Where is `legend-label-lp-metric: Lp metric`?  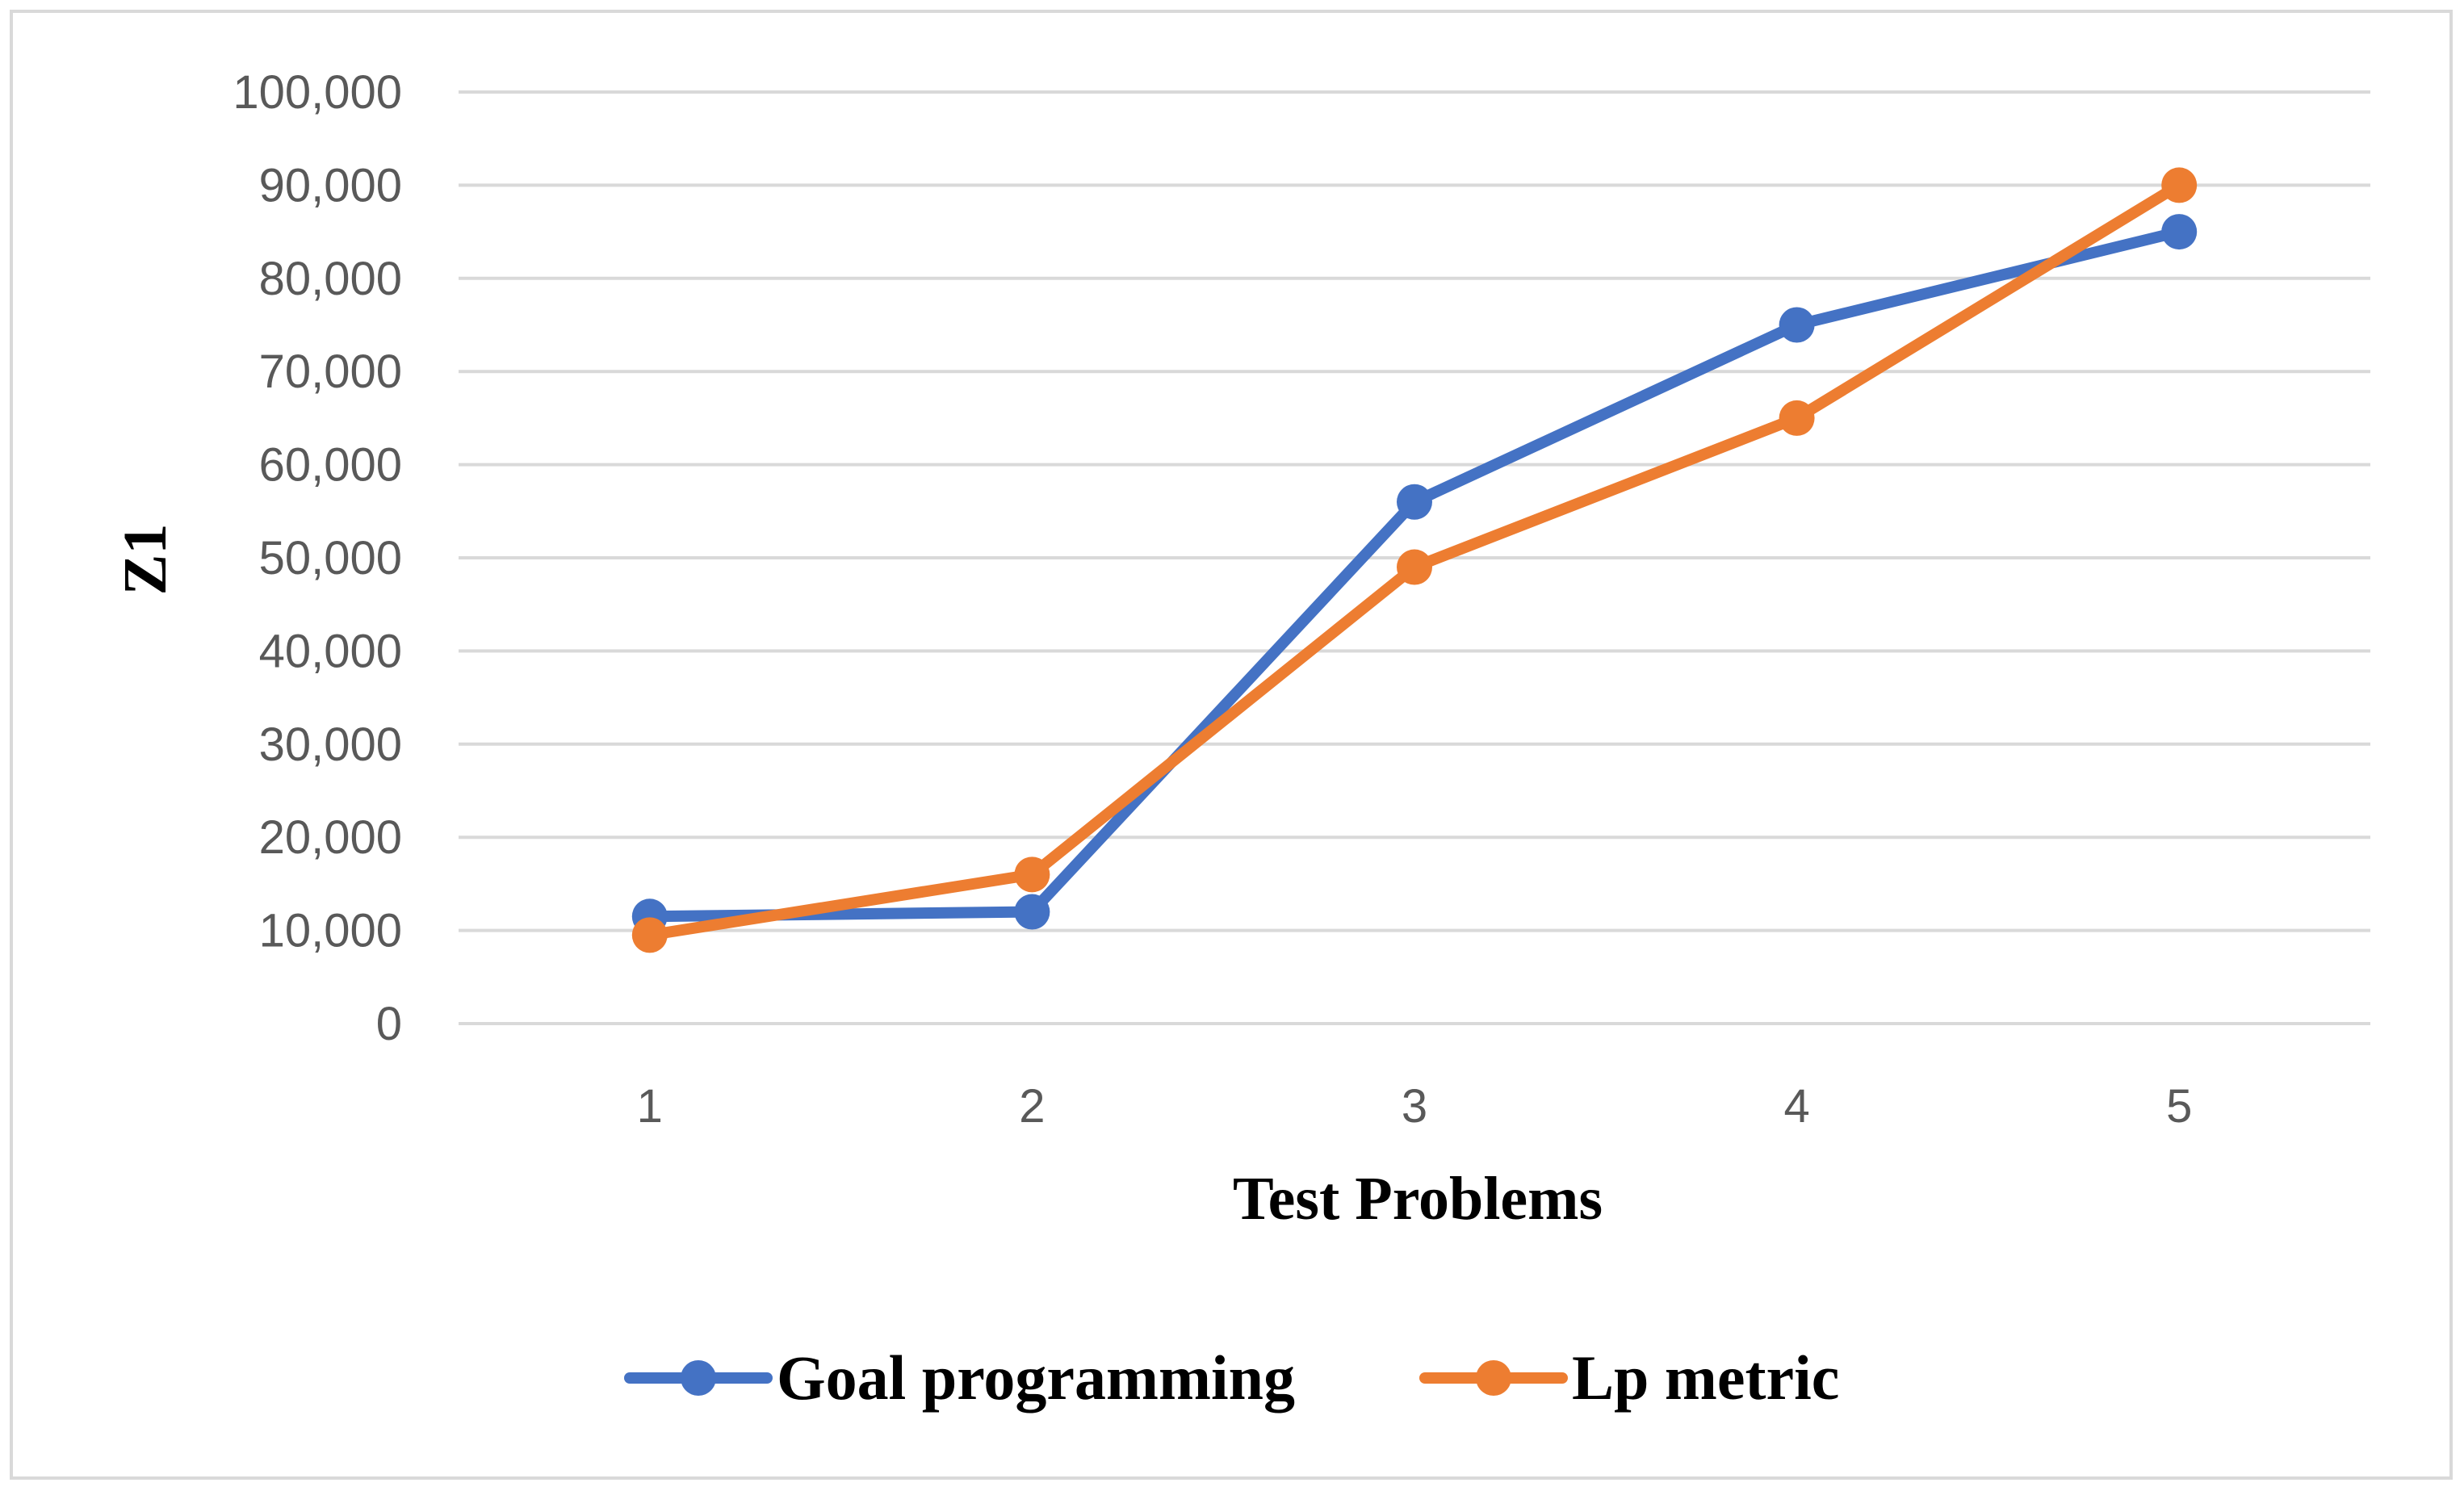 legend-label-lp-metric: Lp metric is located at coordinates (1705, 1377).